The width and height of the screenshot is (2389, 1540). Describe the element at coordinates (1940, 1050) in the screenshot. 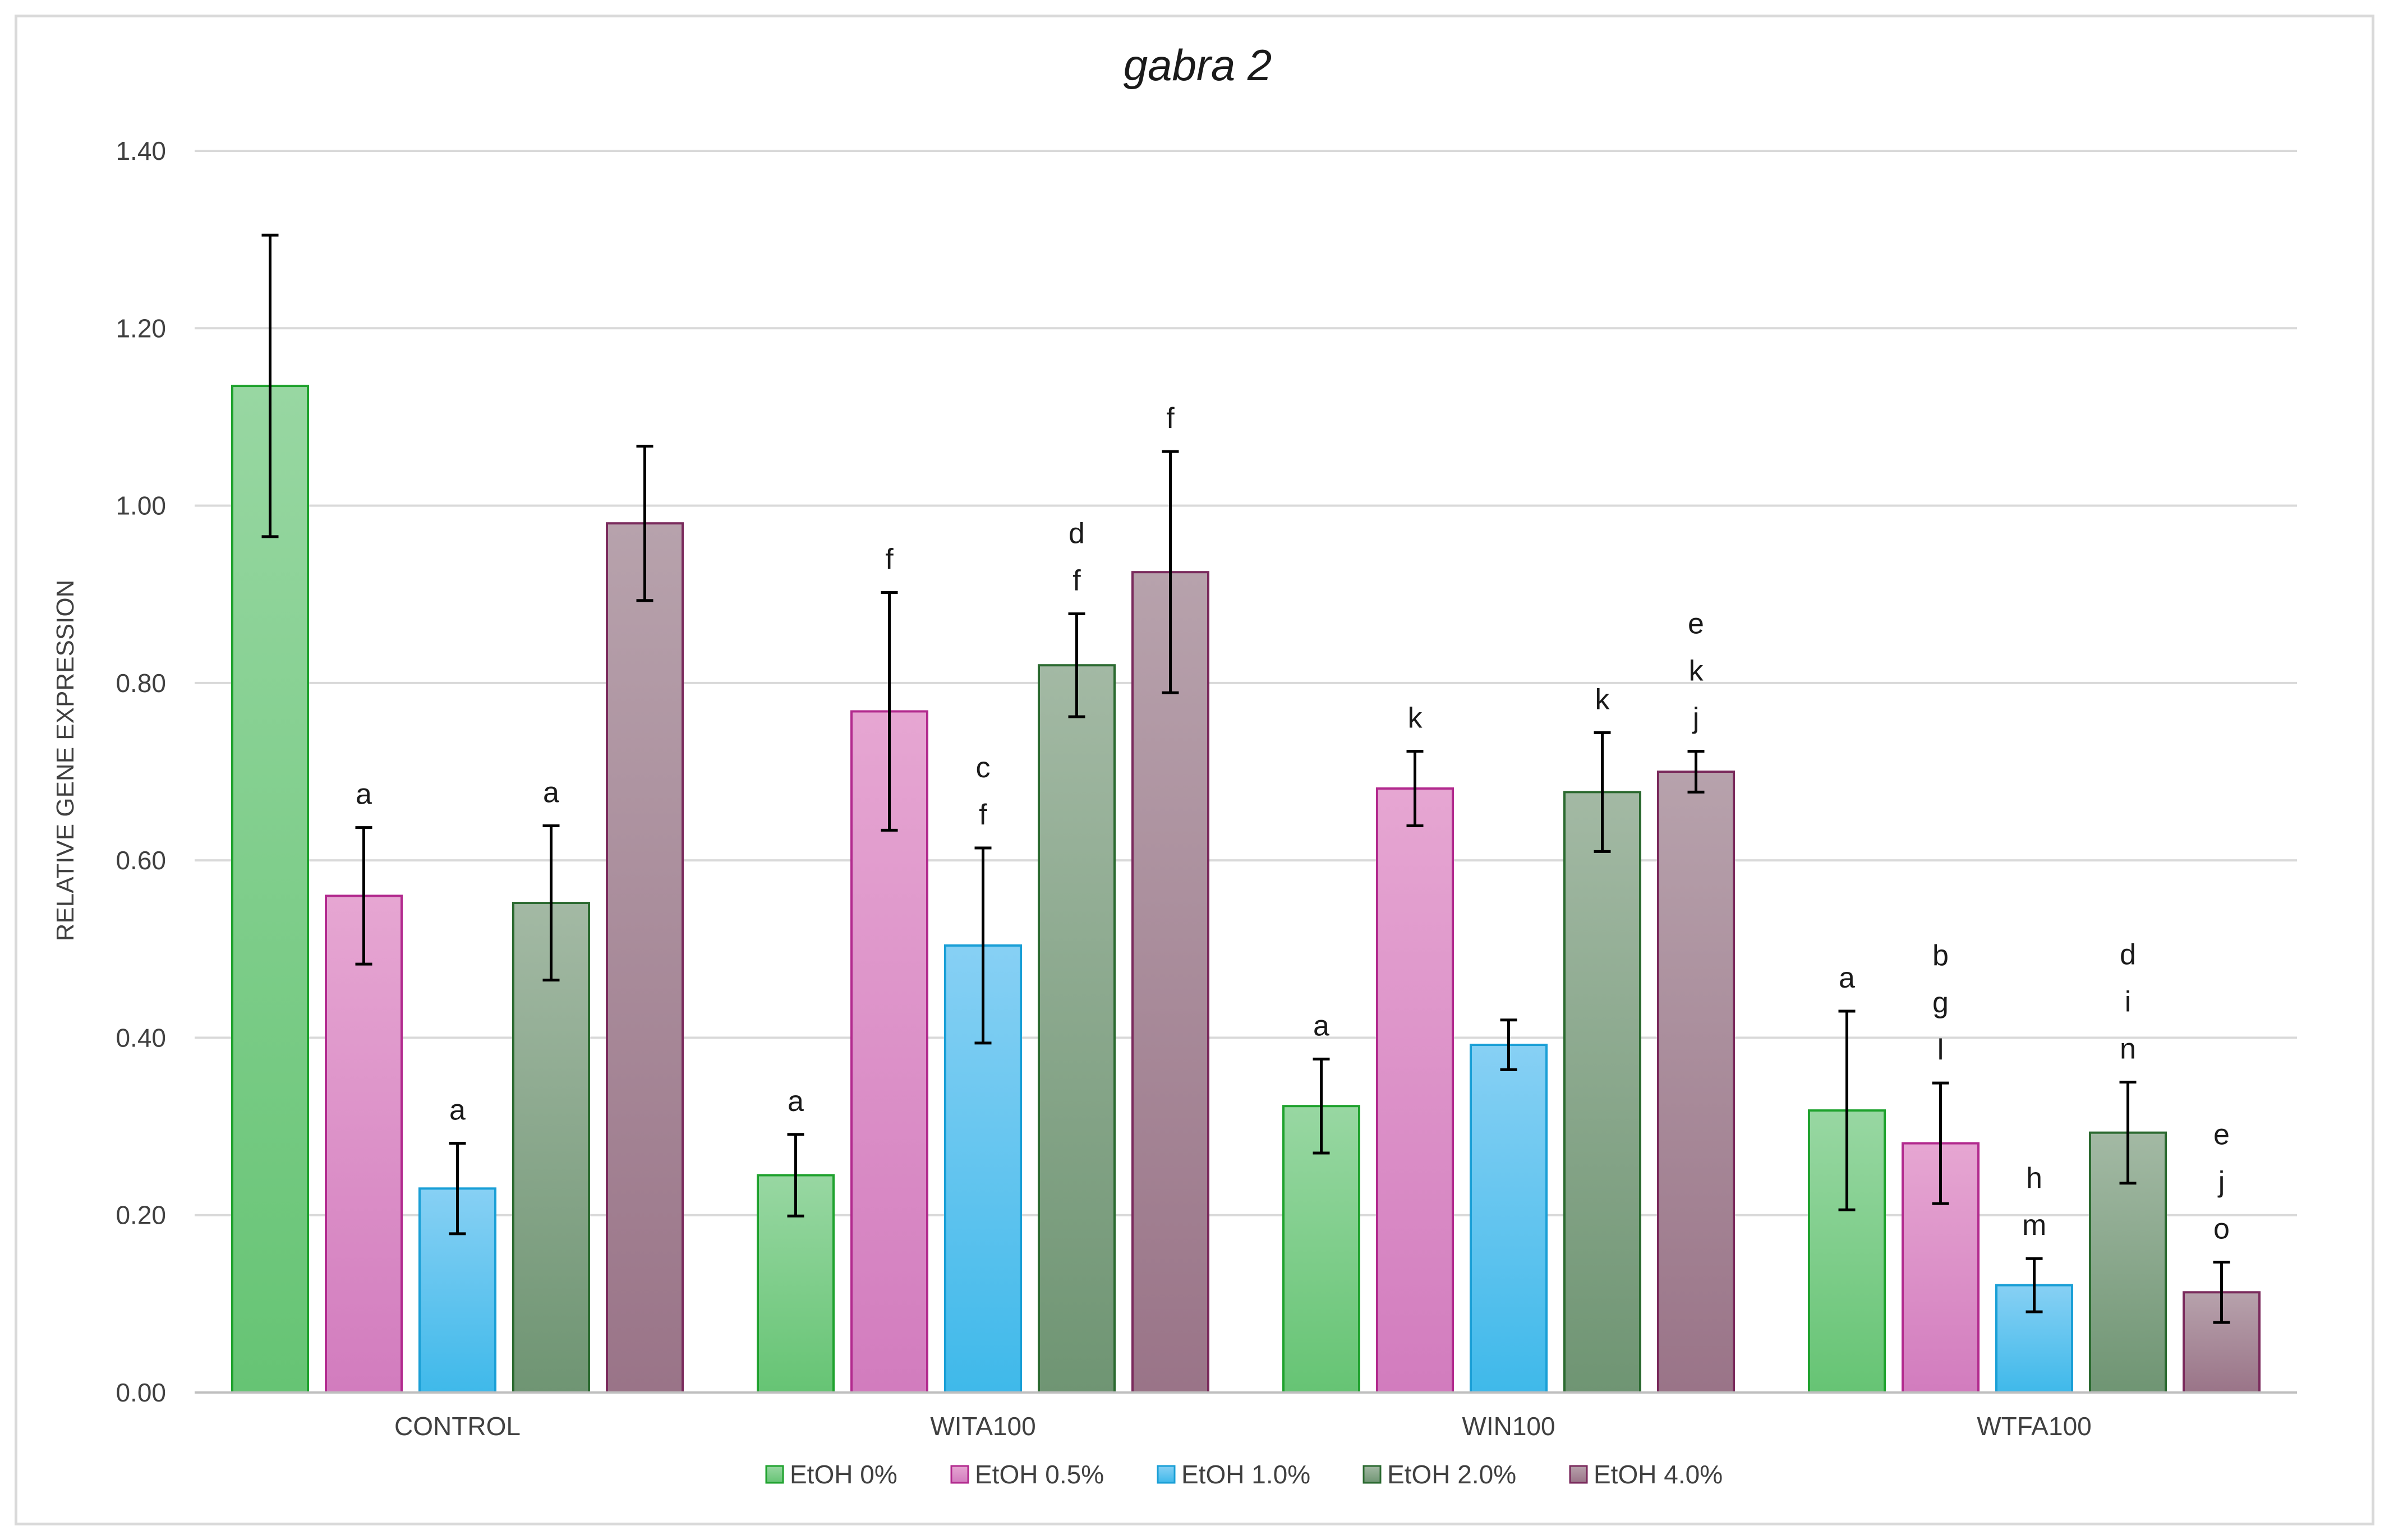

I see `significance-letter: l` at that location.